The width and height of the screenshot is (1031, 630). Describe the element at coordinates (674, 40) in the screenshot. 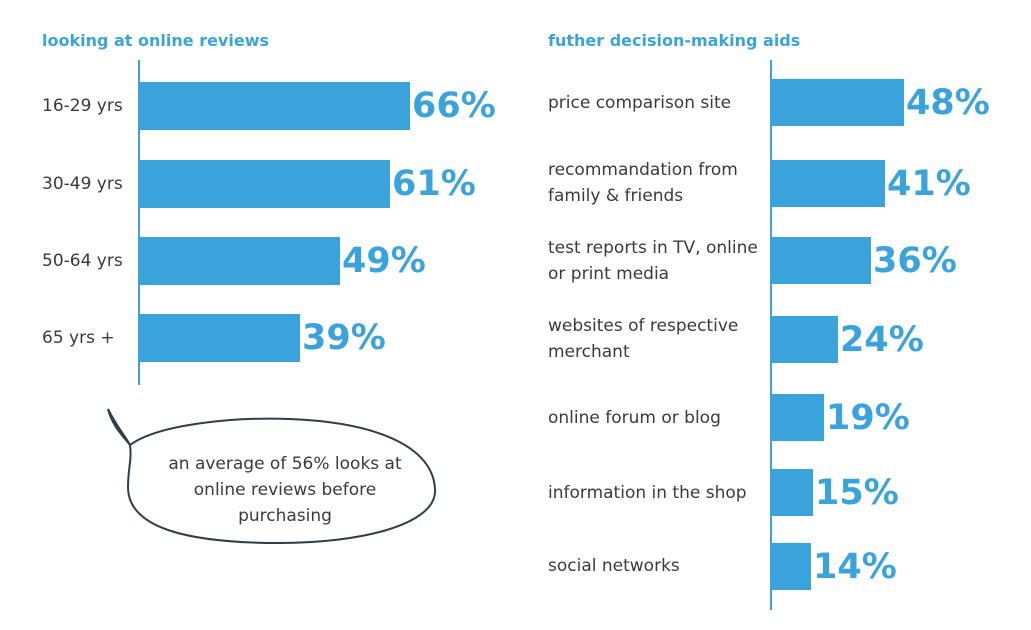

I see `right-chart-title: futher decision-making aids` at that location.